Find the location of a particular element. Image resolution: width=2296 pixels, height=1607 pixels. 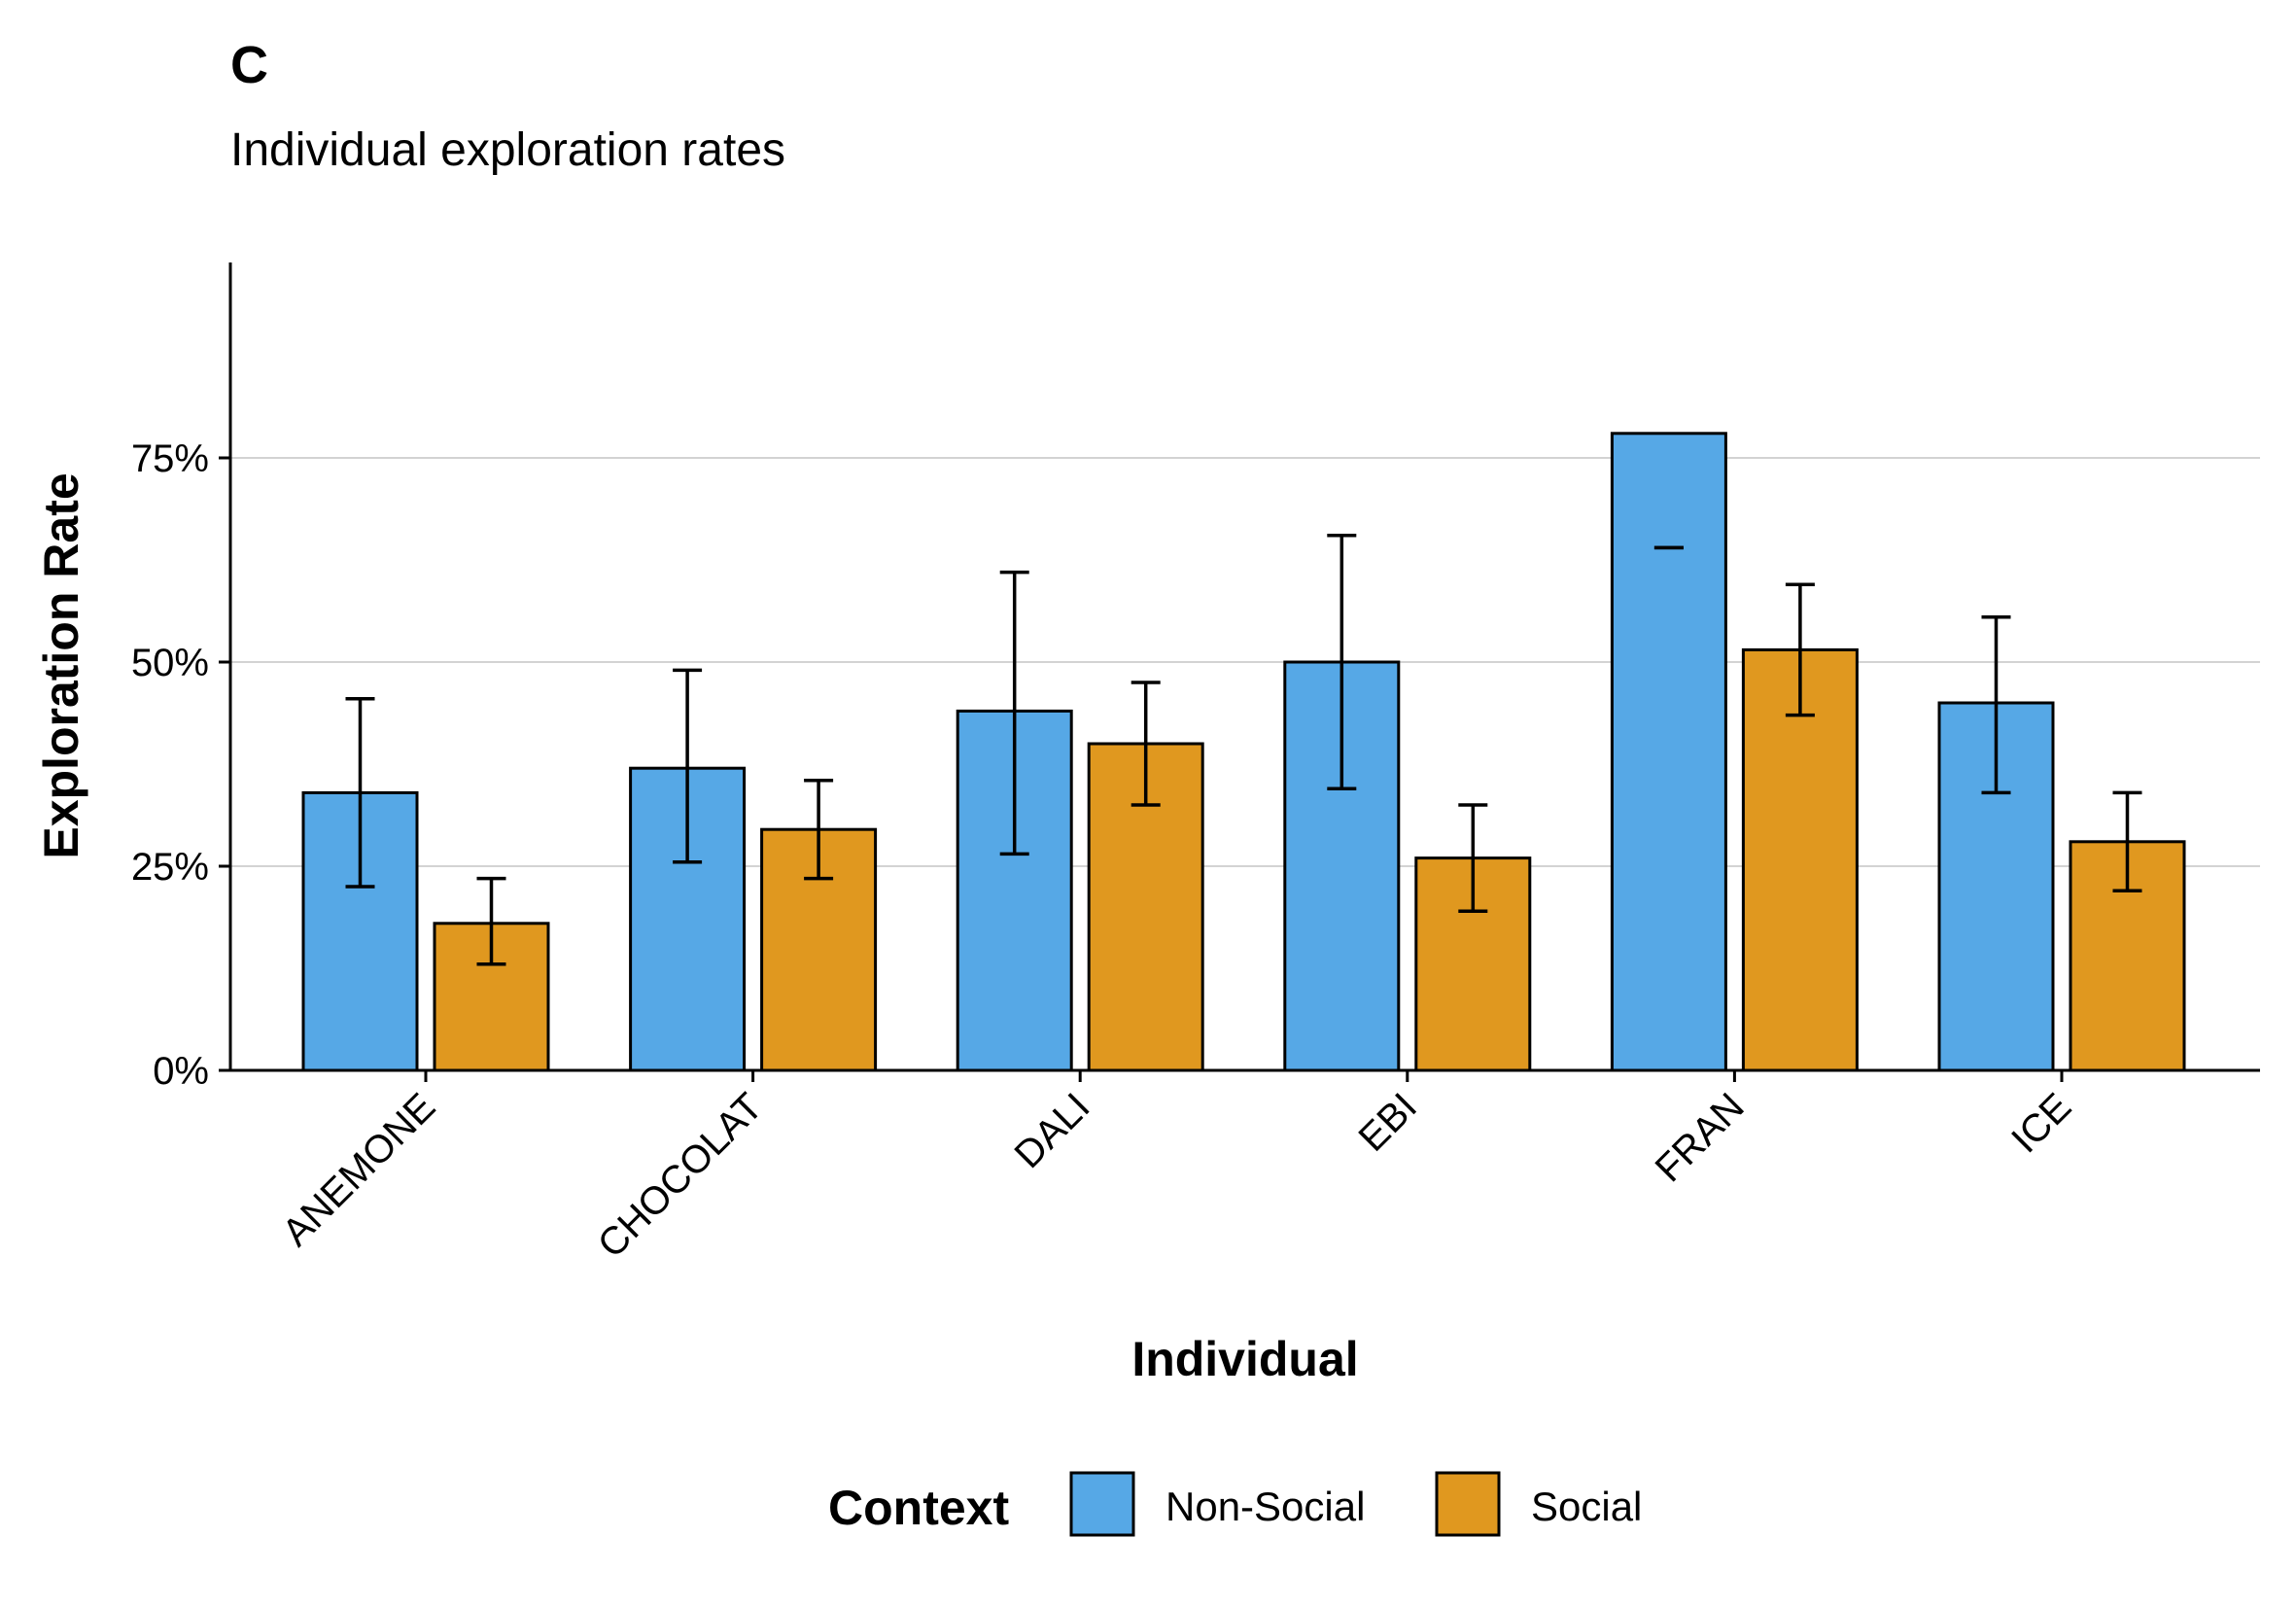

bar-non-social-fran is located at coordinates (1668, 752).